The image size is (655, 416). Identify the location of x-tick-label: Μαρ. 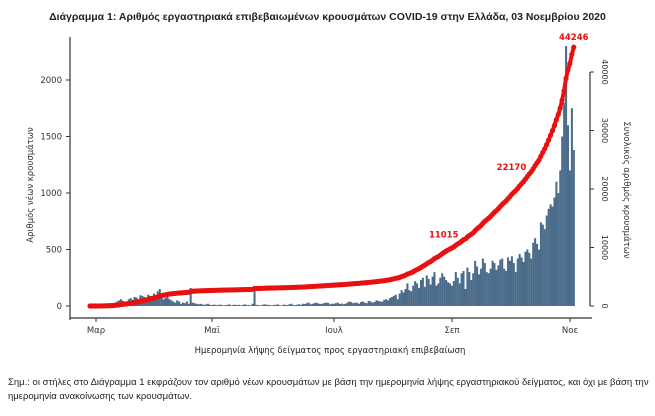
(96, 331).